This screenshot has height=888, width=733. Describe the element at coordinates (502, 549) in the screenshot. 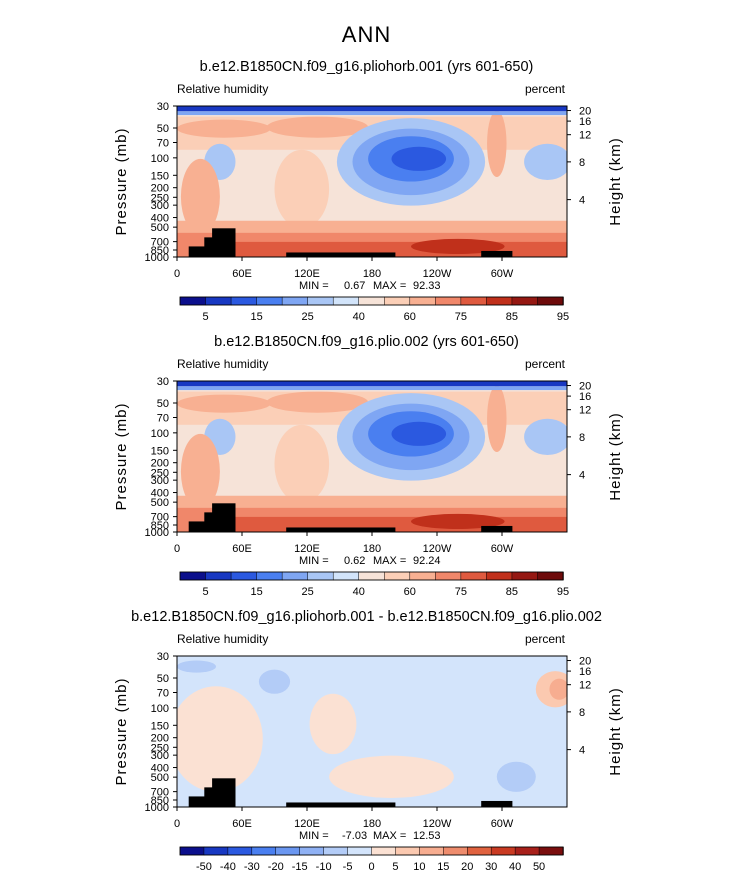

I see `x-tick-label: 60W` at that location.